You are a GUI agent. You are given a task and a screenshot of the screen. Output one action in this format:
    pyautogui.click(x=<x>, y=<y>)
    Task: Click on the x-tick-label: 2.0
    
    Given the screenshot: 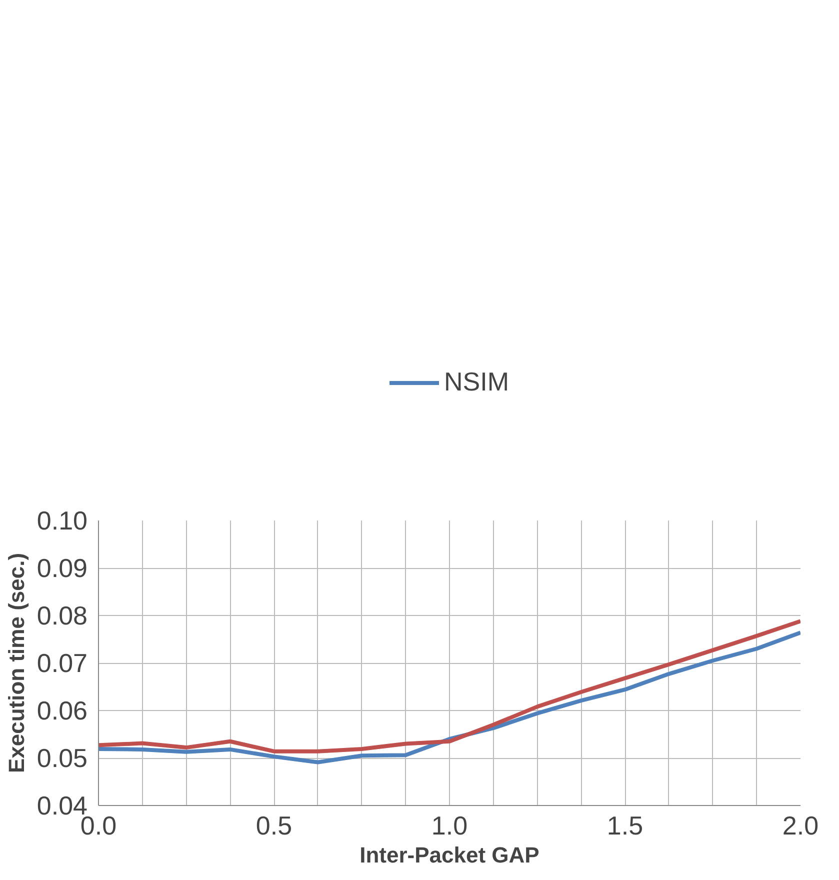 What is the action you would take?
    pyautogui.click(x=800, y=825)
    